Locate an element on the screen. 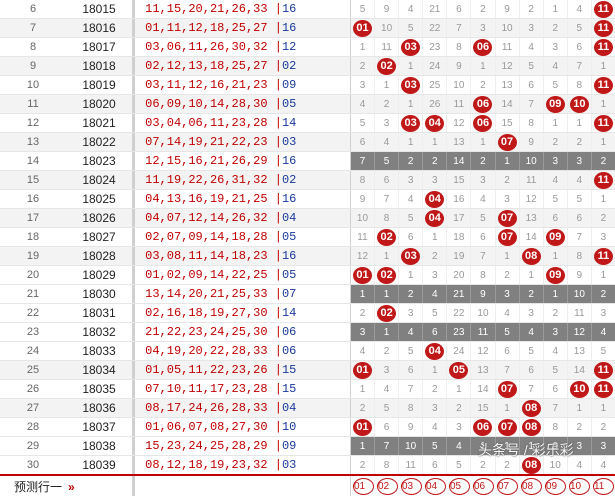  blue-number: 10 is located at coordinates (289, 427).